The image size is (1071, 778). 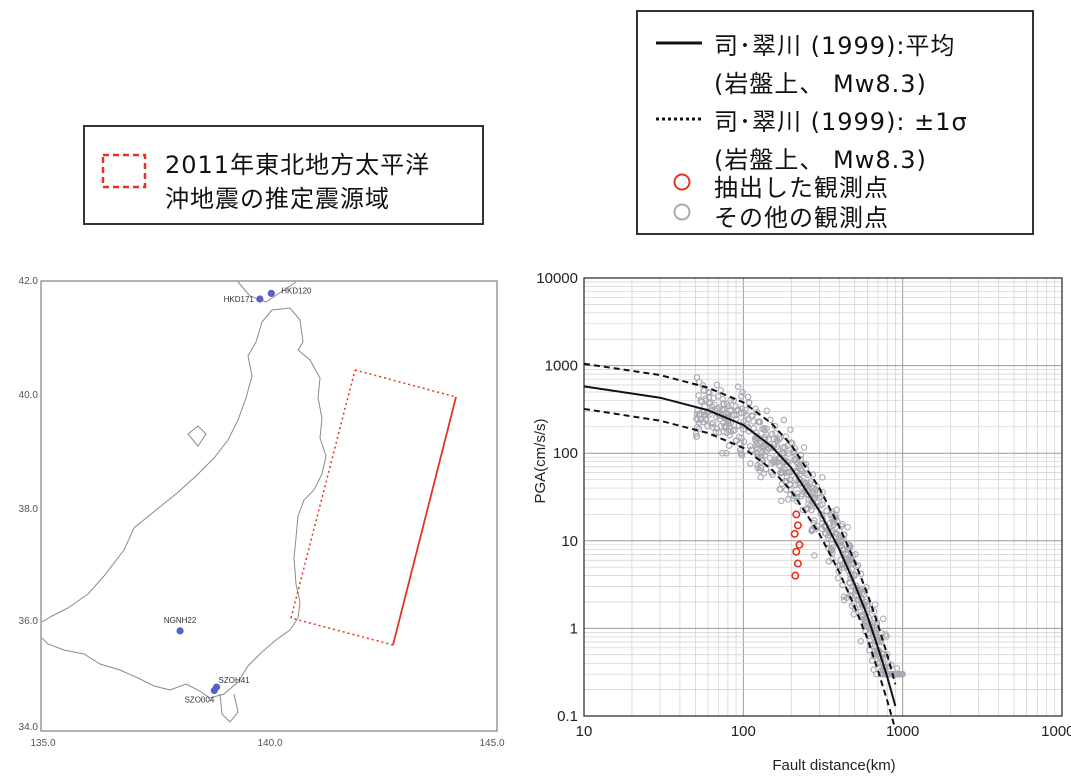 What do you see at coordinates (565, 453) in the screenshot?
I see `y-tick-label: 100` at bounding box center [565, 453].